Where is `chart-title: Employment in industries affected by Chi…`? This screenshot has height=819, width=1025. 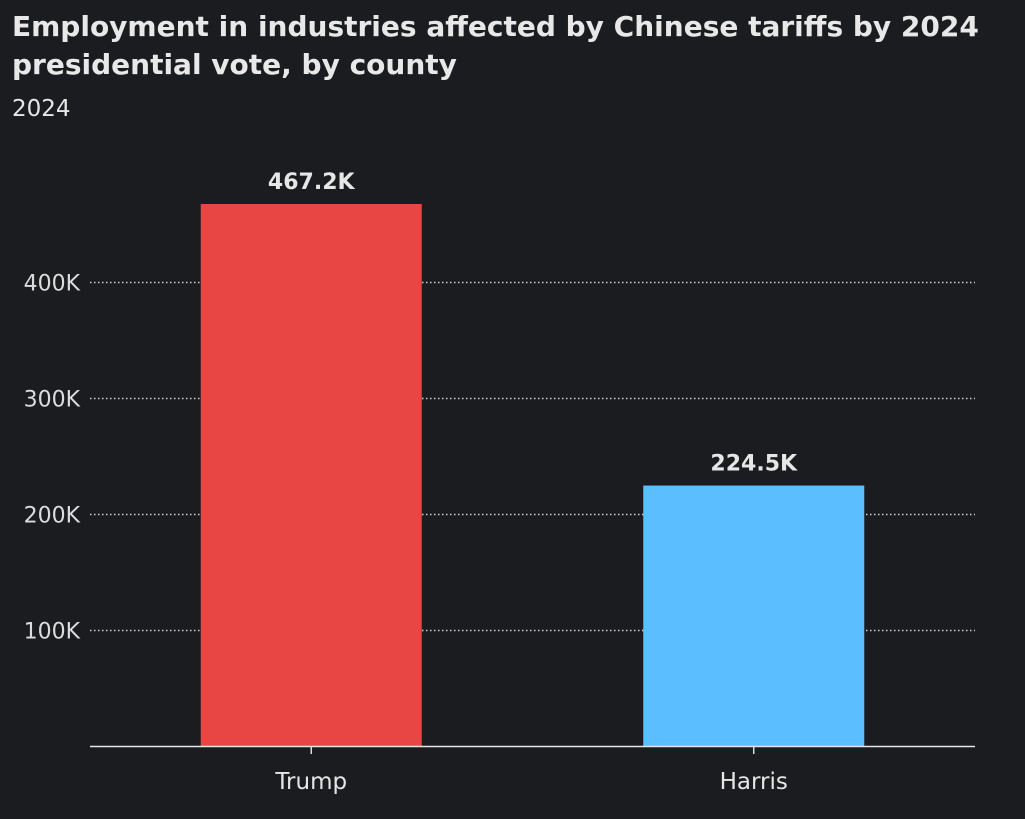 chart-title: Employment in industries affected by Chi… is located at coordinates (495, 45).